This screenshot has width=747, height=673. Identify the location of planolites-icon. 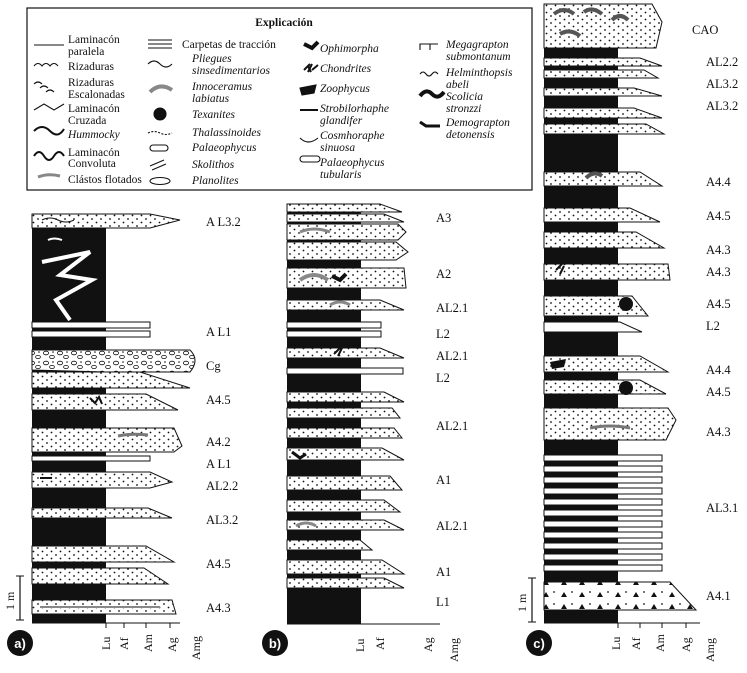
(160, 181).